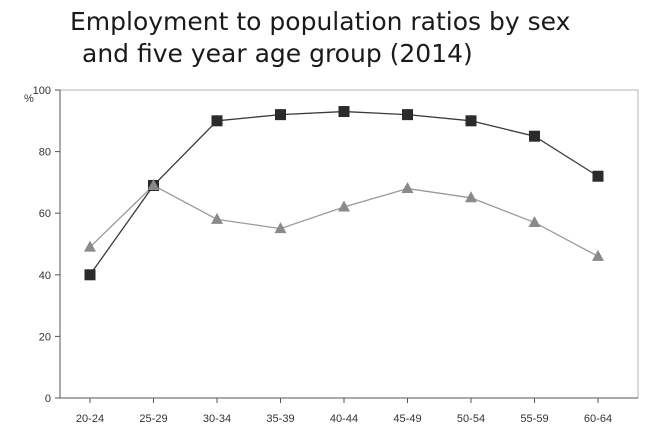  I want to click on y-tick-label: 100, so click(42, 91).